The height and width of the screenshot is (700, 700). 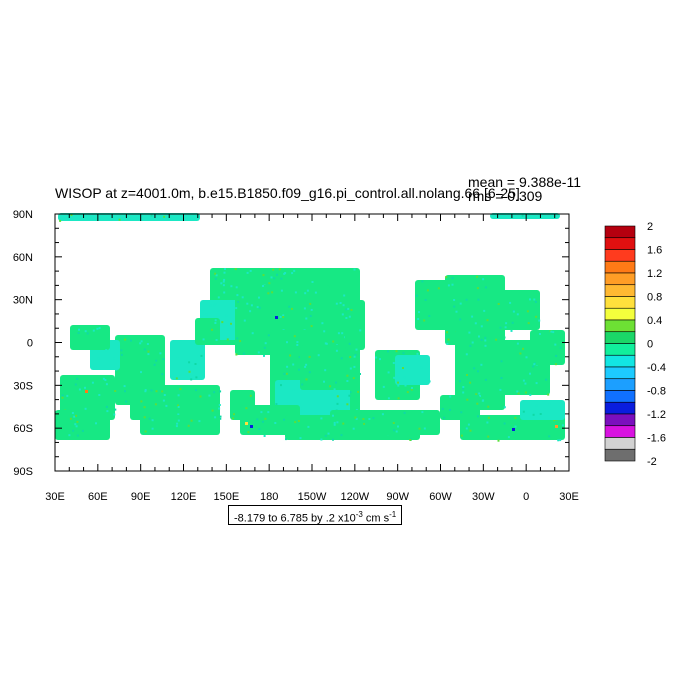 I want to click on y-tick-label: 90S, so click(x=23, y=472).